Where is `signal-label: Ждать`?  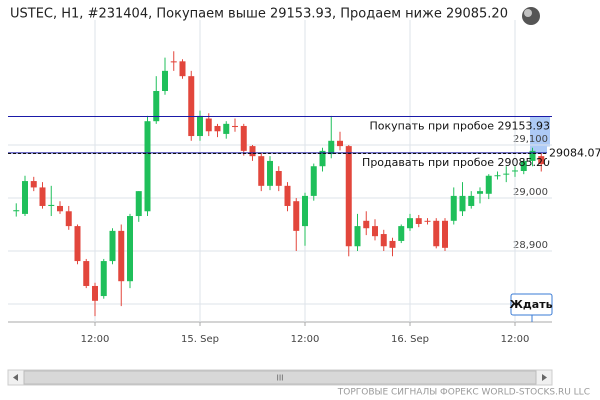
signal-label: Ждать is located at coordinates (530, 304).